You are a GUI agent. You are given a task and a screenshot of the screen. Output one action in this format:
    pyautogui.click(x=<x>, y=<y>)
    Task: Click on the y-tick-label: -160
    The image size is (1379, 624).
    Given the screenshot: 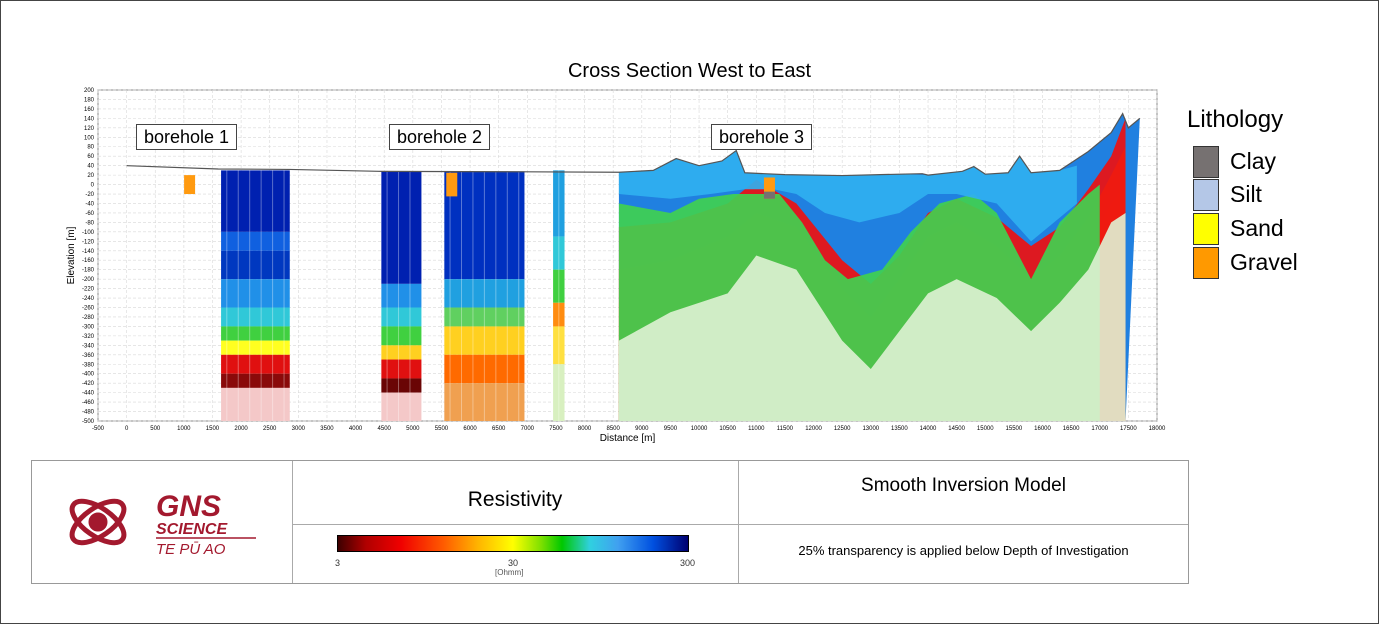 What is the action you would take?
    pyautogui.click(x=88, y=261)
    